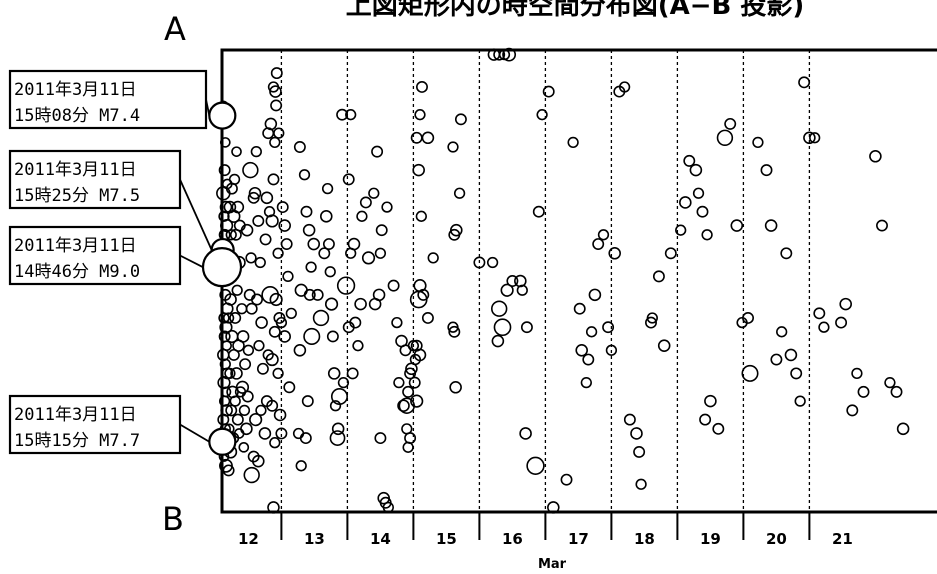 The width and height of the screenshot is (937, 574). I want to click on callout-date-0: 2011年3月11日, so click(75, 90).